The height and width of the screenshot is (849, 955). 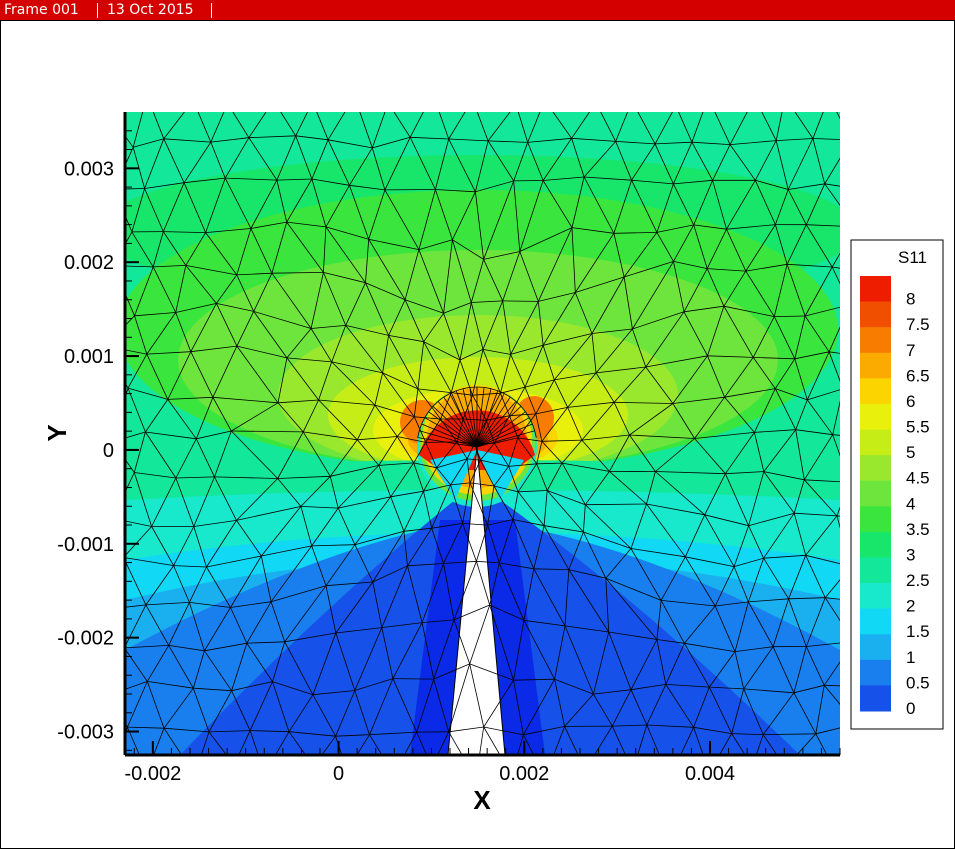 I want to click on y-tick-label: 0.002, so click(x=89, y=263).